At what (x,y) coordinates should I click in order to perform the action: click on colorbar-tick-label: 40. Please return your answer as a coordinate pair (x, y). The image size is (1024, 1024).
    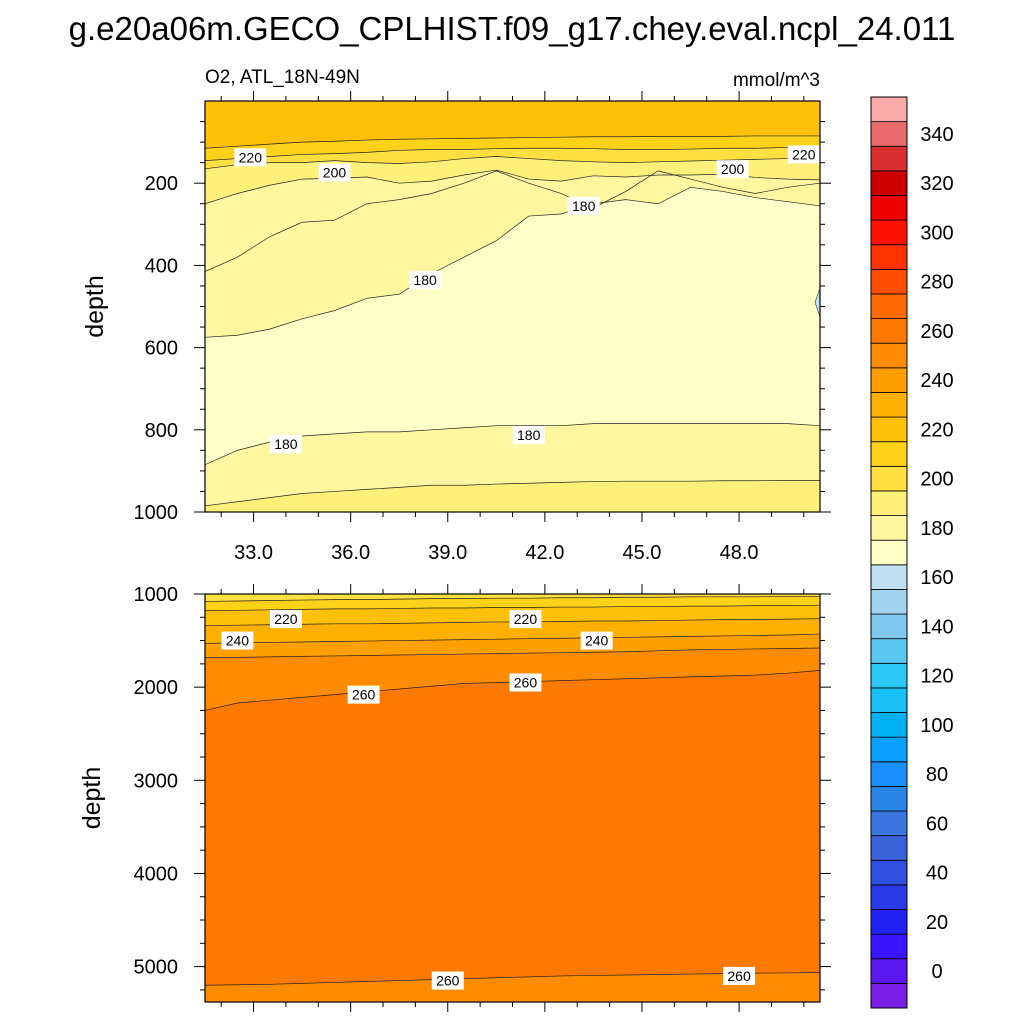
    Looking at the image, I should click on (937, 874).